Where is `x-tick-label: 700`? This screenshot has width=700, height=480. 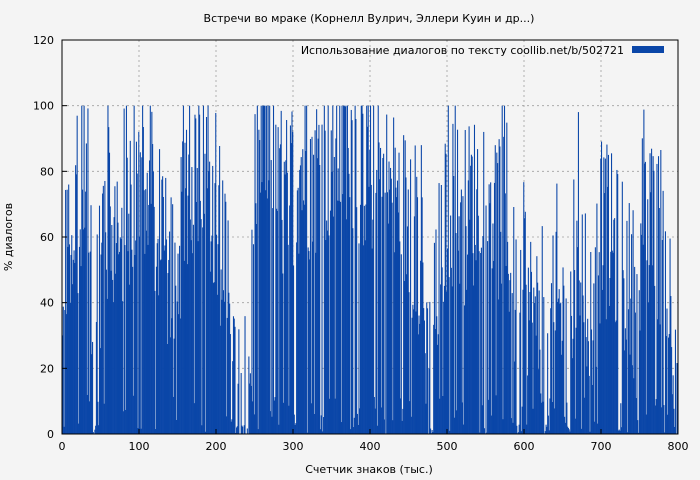 x-tick-label: 700 is located at coordinates (601, 446).